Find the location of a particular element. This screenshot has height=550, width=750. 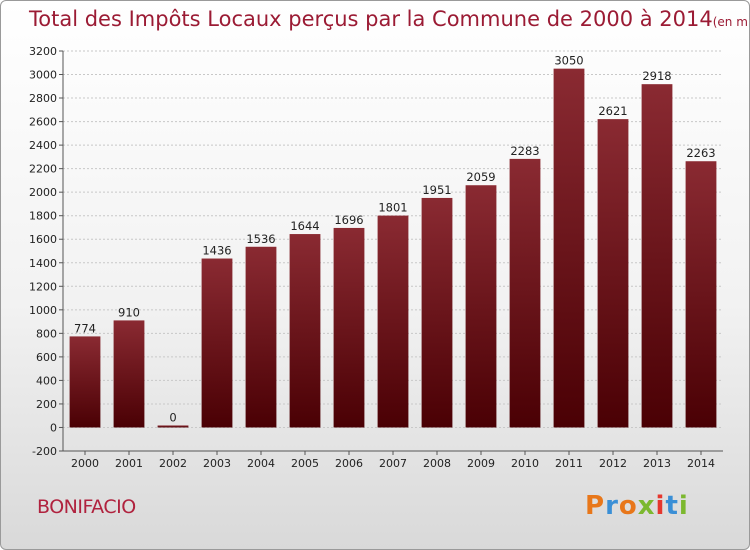

commune-name: BONIFACIO is located at coordinates (86, 507).